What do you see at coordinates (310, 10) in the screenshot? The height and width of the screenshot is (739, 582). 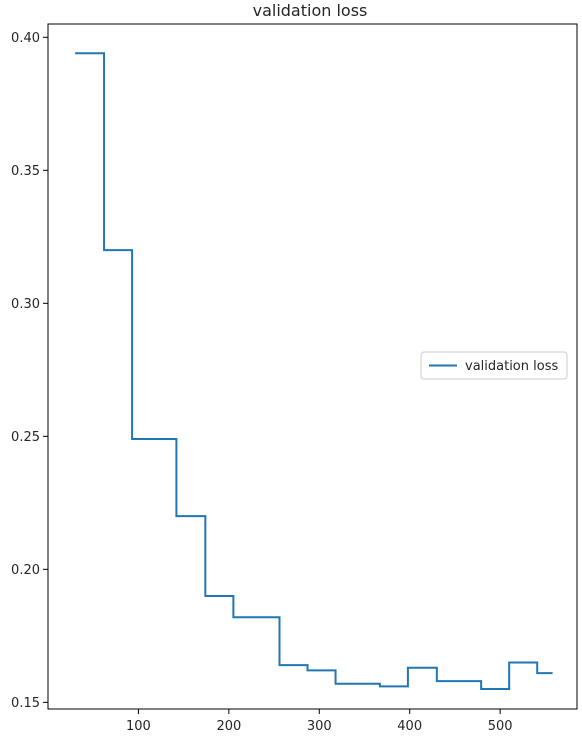 I see `chart-title: validation loss` at bounding box center [310, 10].